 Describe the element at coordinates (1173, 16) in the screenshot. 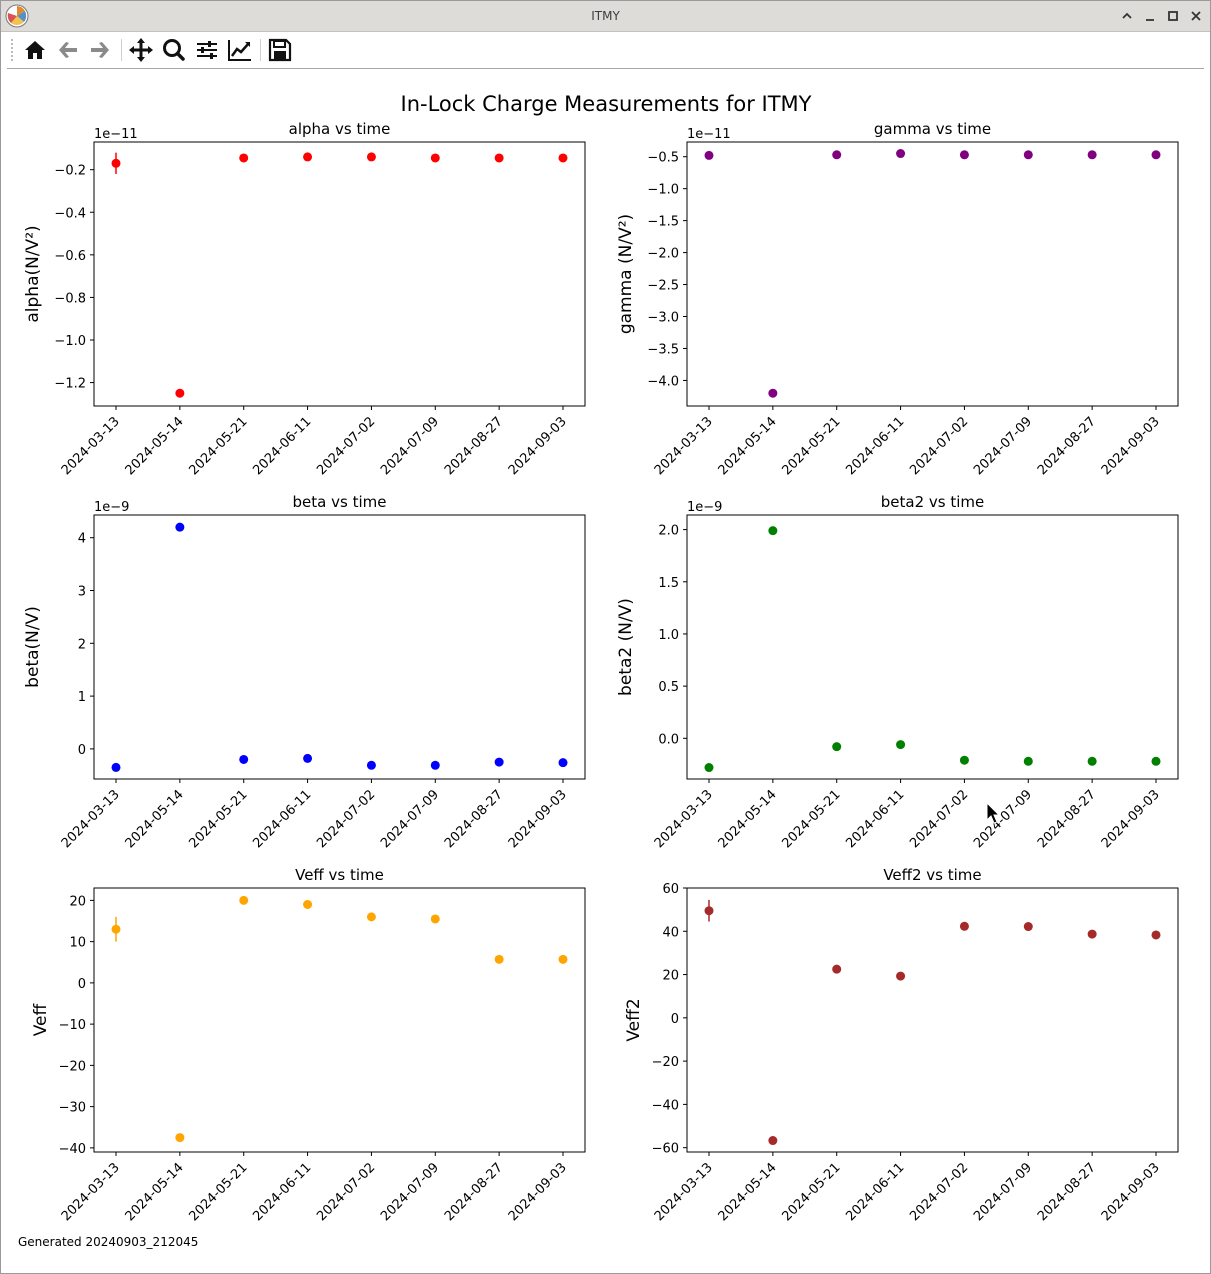

I see `maximize-window-icon` at that location.